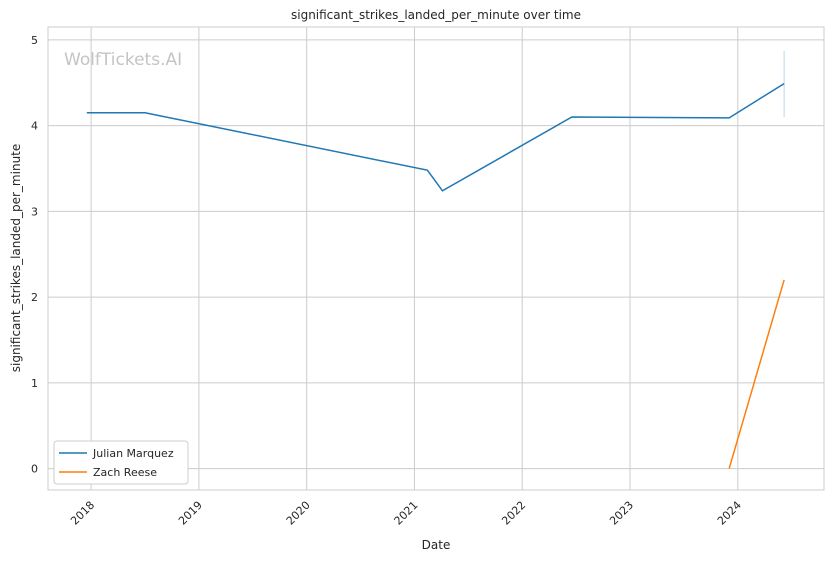  I want to click on y-tick-label: 2, so click(34, 297).